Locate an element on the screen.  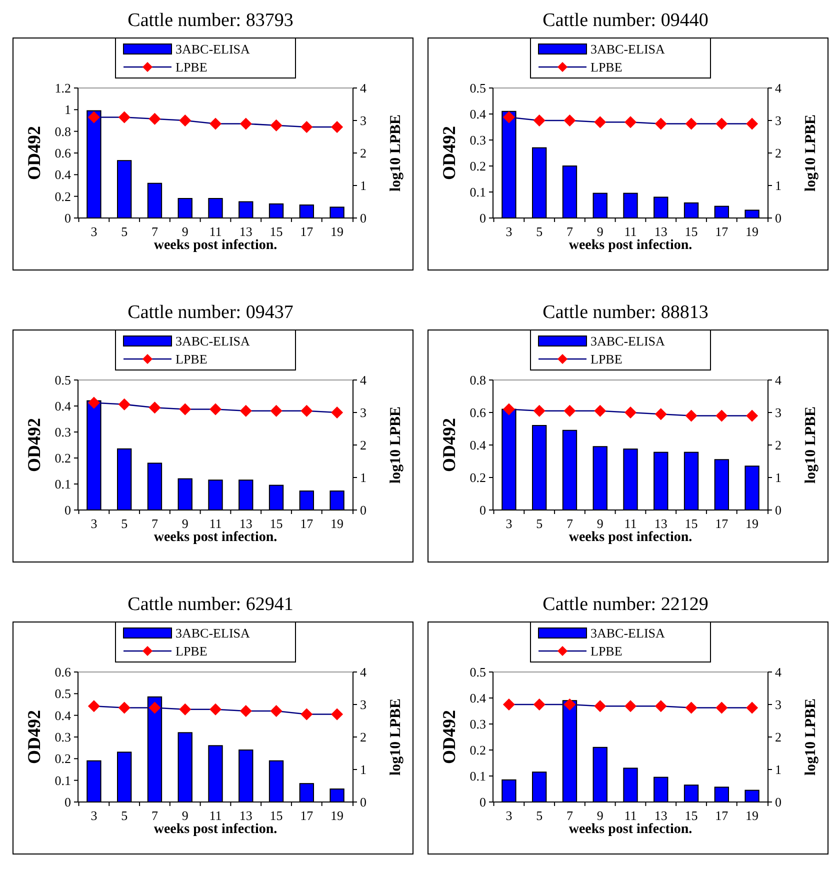
y-tick-label: 1 is located at coordinates (67, 110).